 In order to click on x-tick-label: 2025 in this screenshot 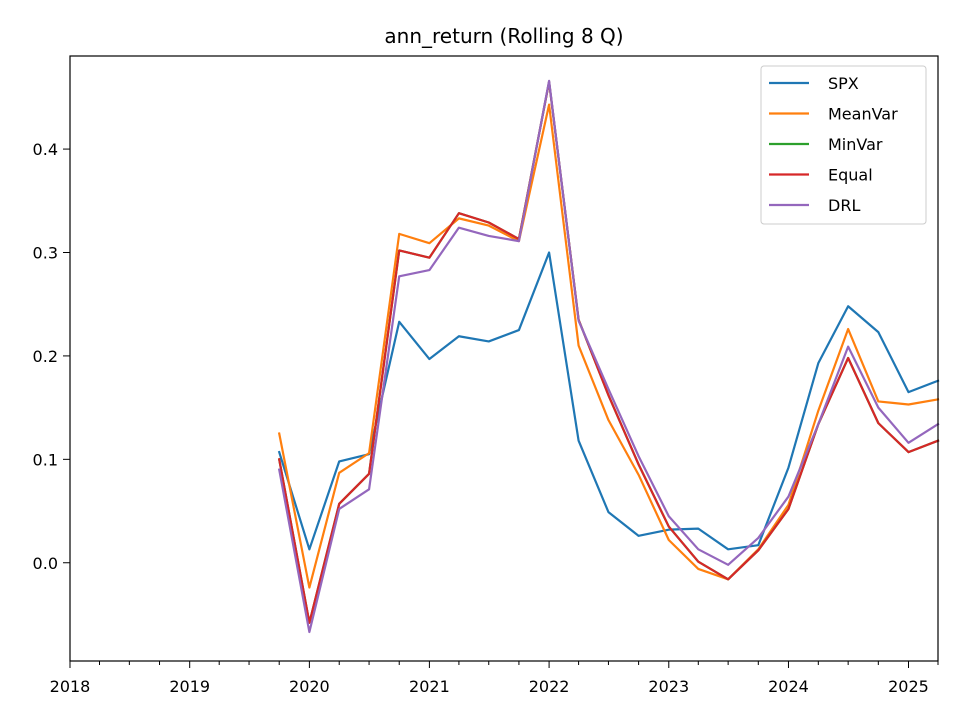, I will do `click(908, 686)`.